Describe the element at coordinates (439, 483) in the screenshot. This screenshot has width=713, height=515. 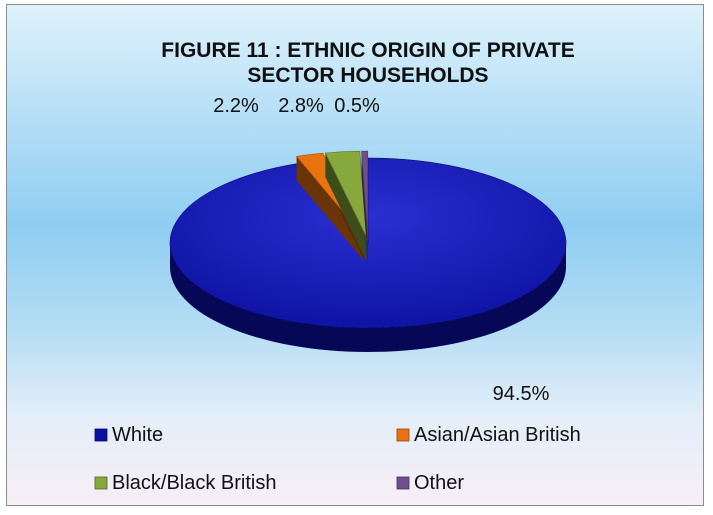
I see `legend-label-other: Other` at that location.